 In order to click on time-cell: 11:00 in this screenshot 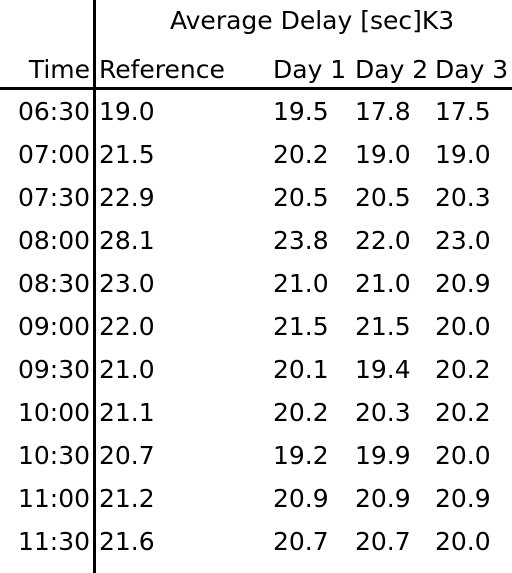, I will do `click(53, 498)`.